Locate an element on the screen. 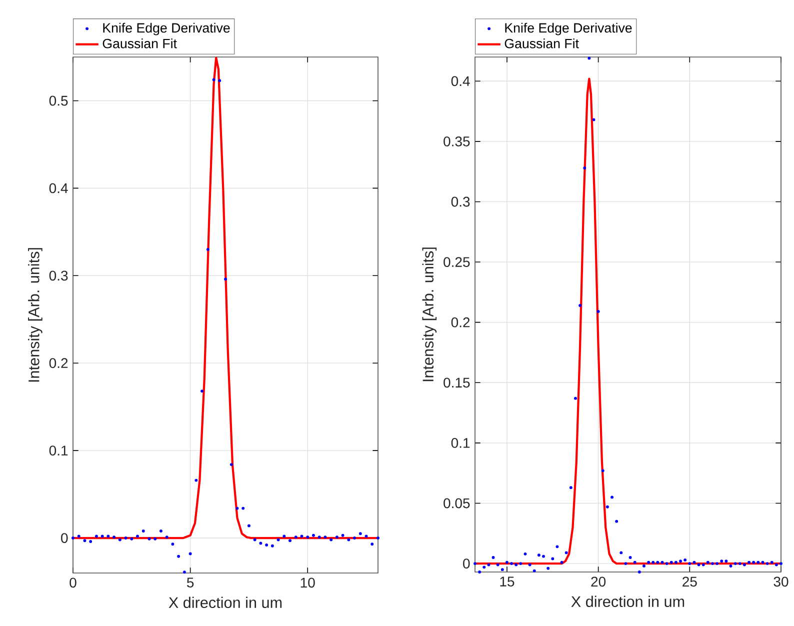  x-tick-label: 10 is located at coordinates (307, 583).